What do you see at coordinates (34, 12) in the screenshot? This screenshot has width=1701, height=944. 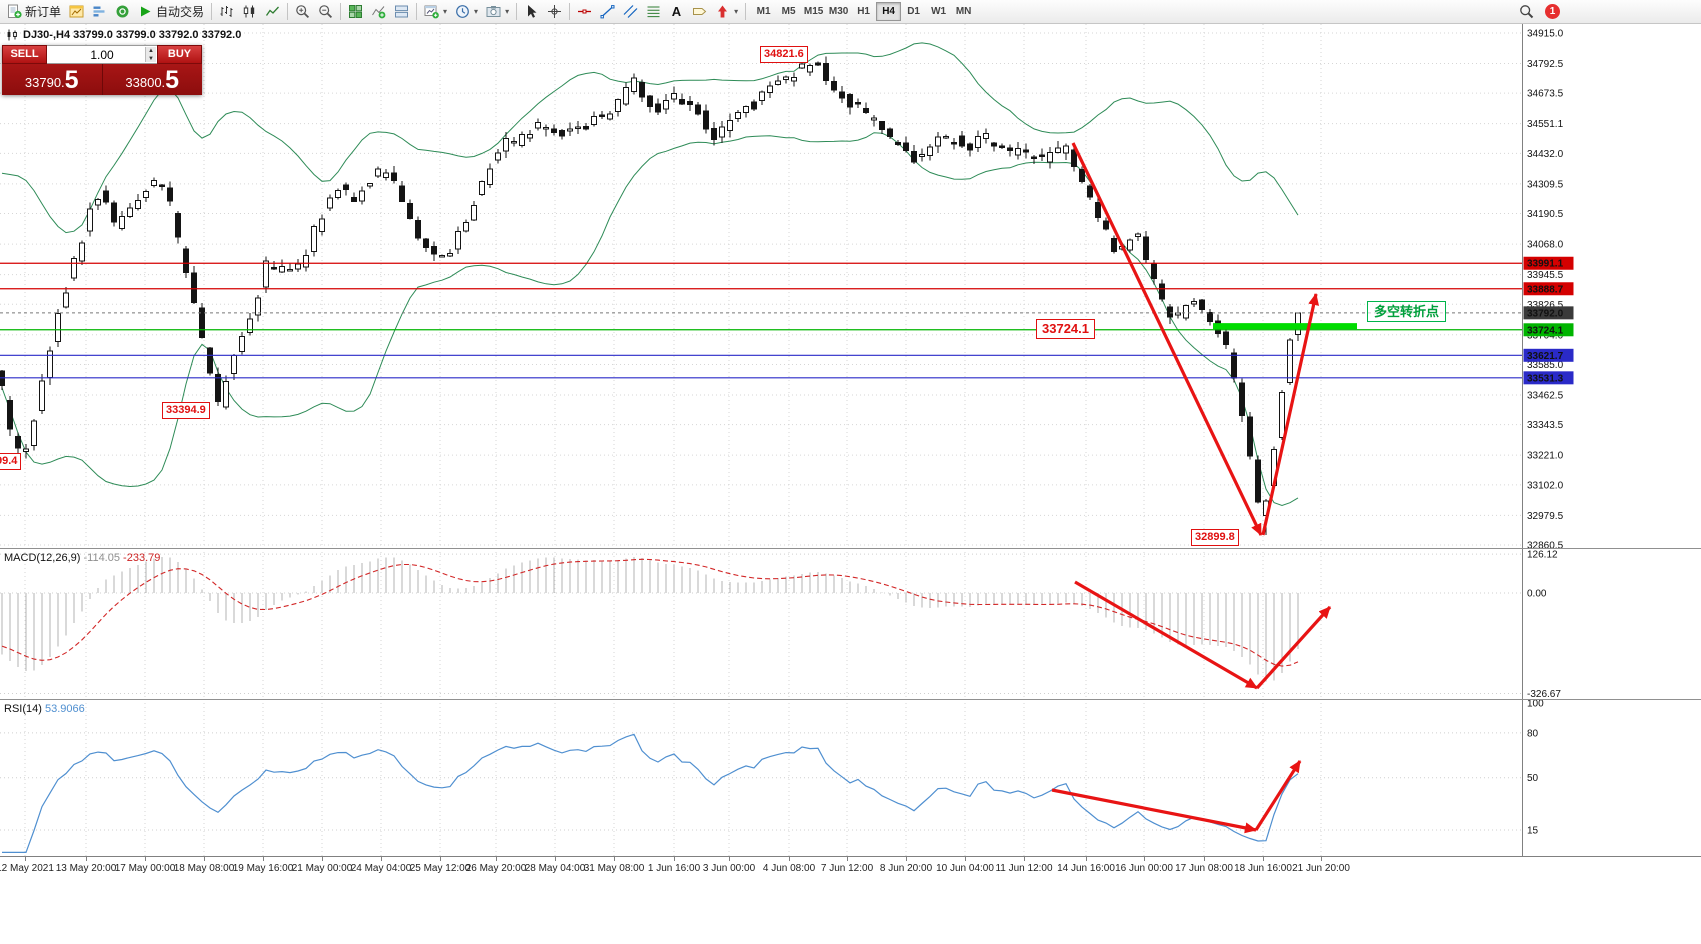 I see `new-order-button: 新订单` at bounding box center [34, 12].